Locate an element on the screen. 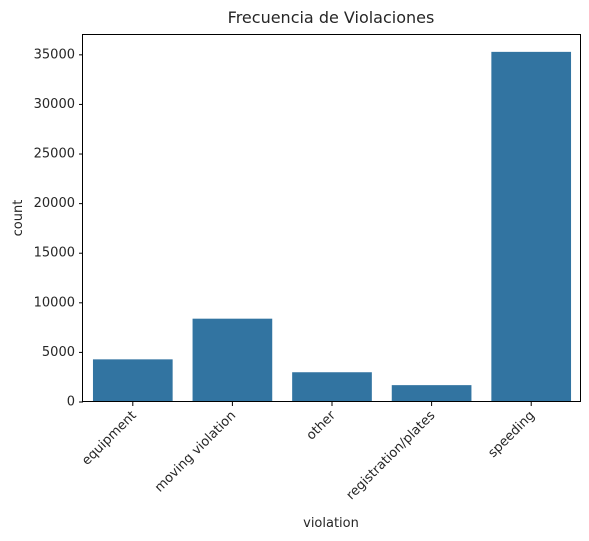  y-tick-label: 30000 is located at coordinates (54, 104).